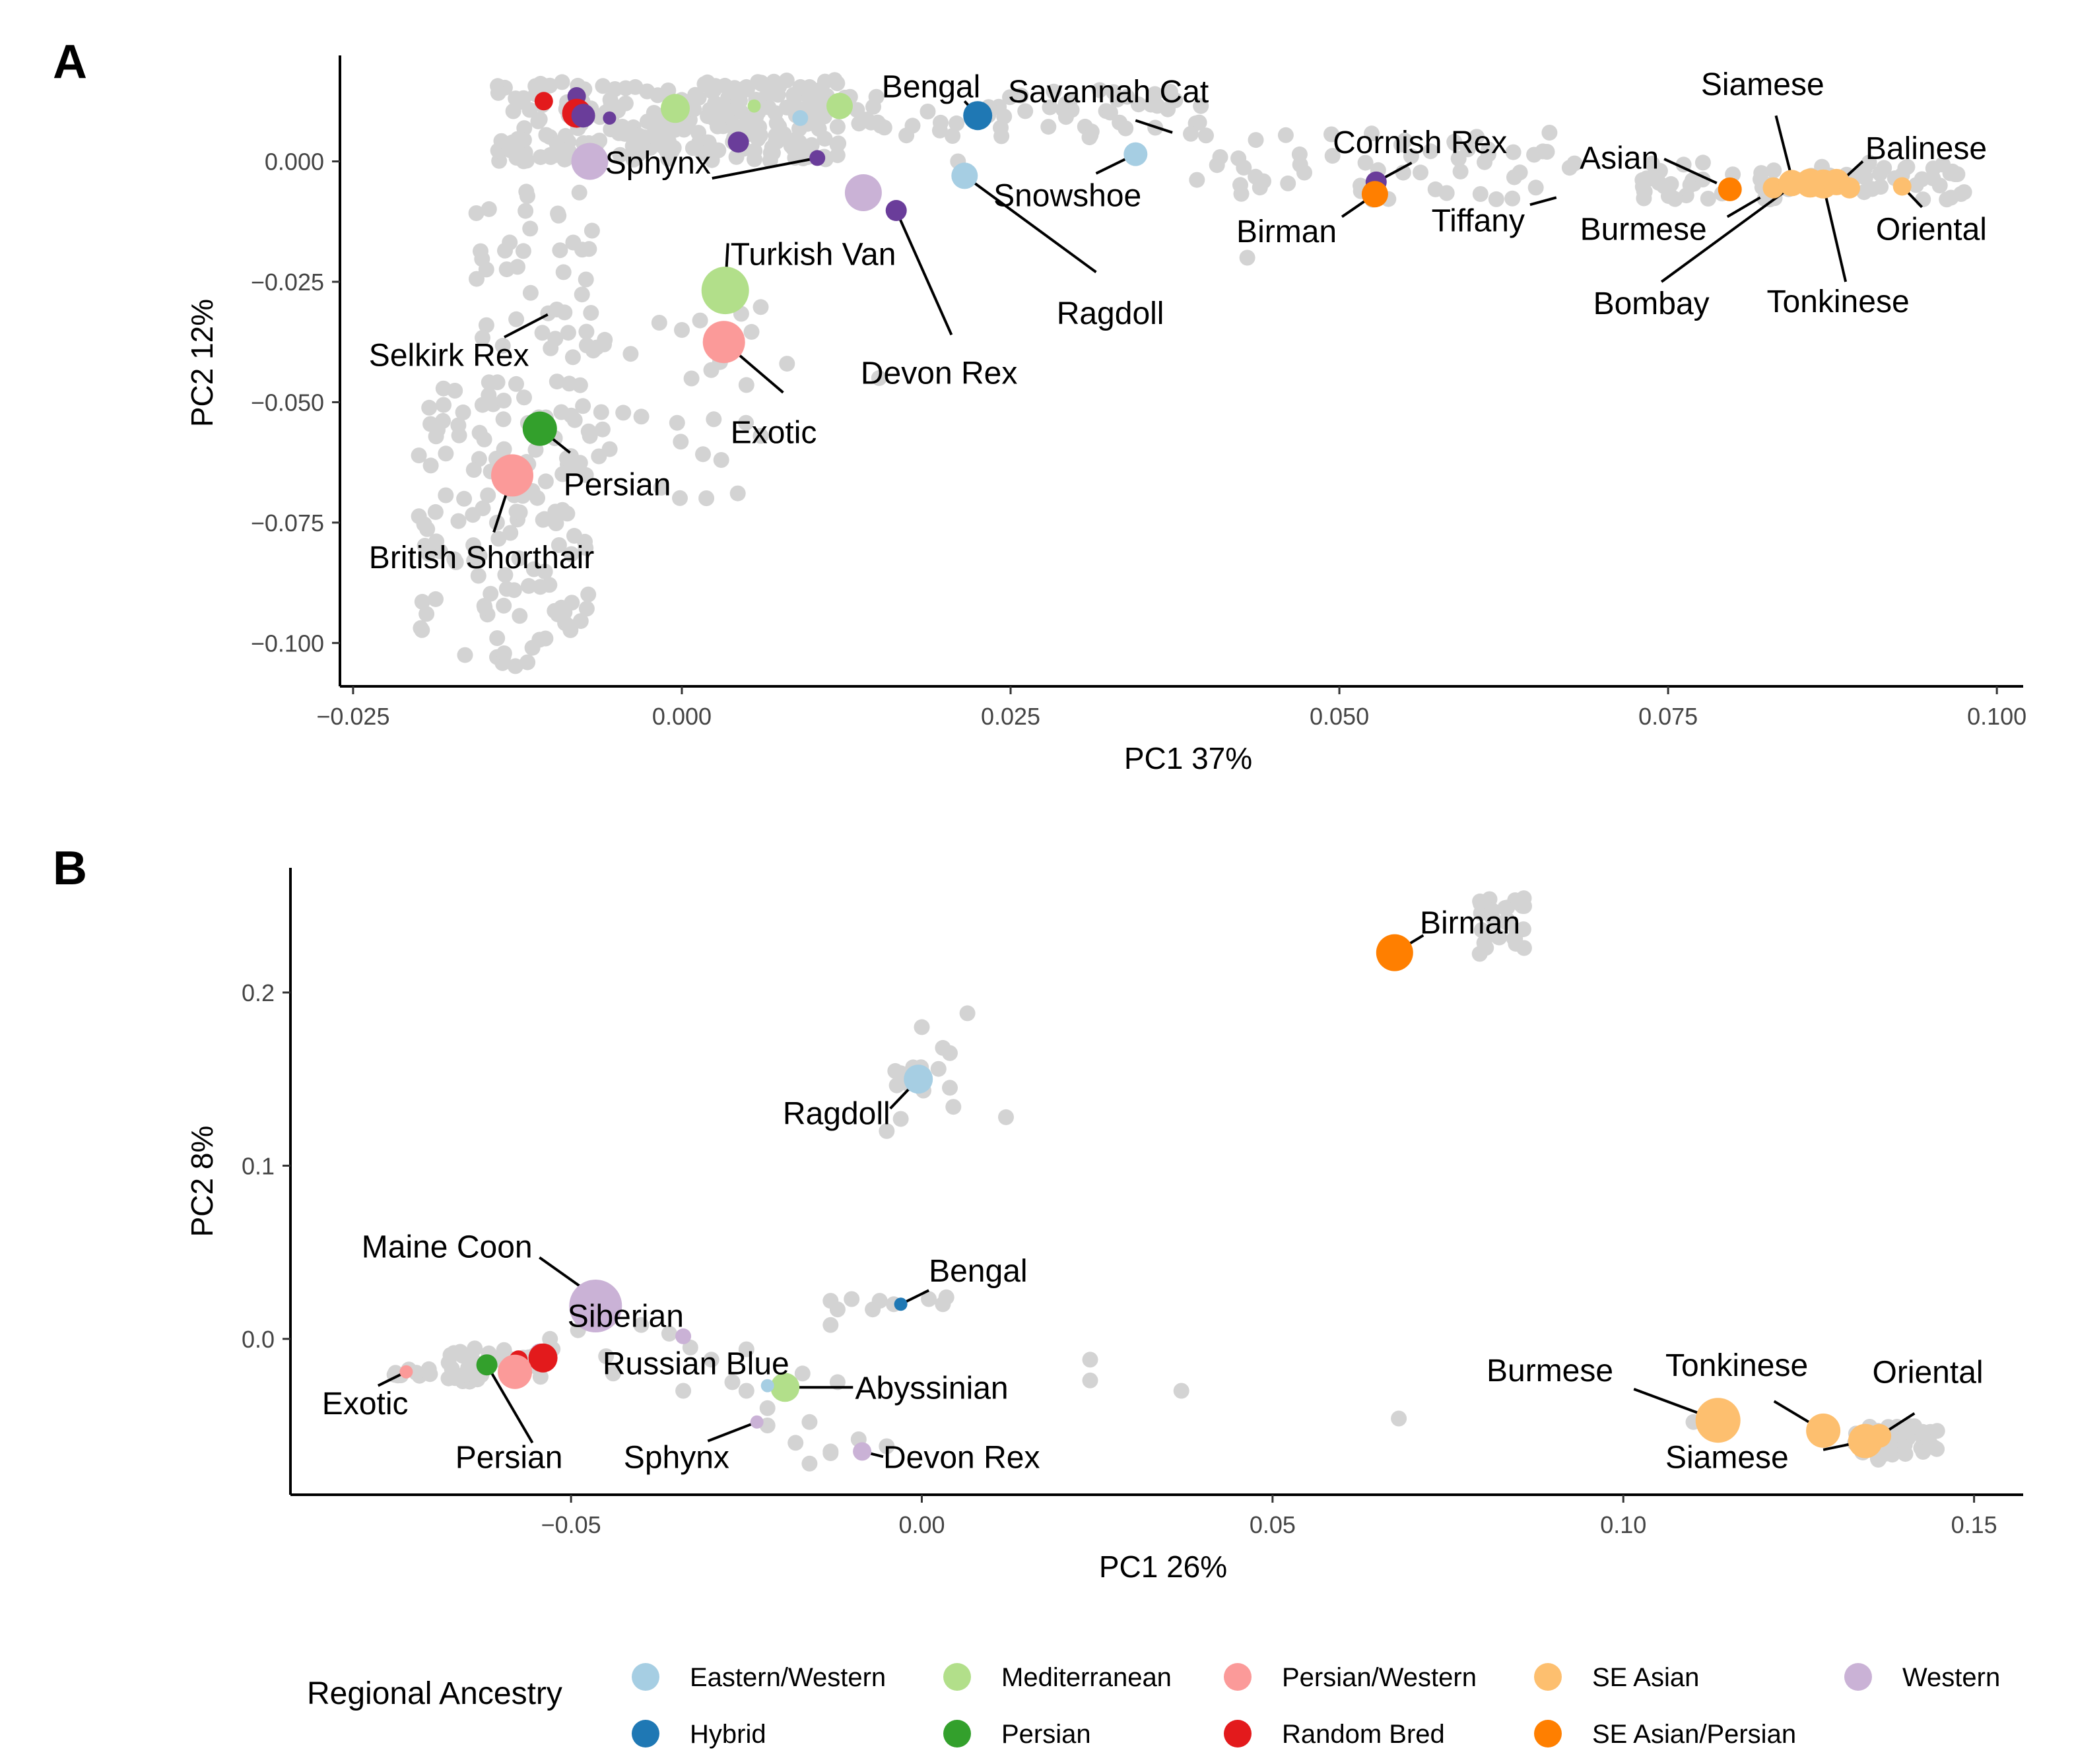  What do you see at coordinates (1188, 758) in the screenshot?
I see `panel-a-x-axis-title: PC1 37%` at bounding box center [1188, 758].